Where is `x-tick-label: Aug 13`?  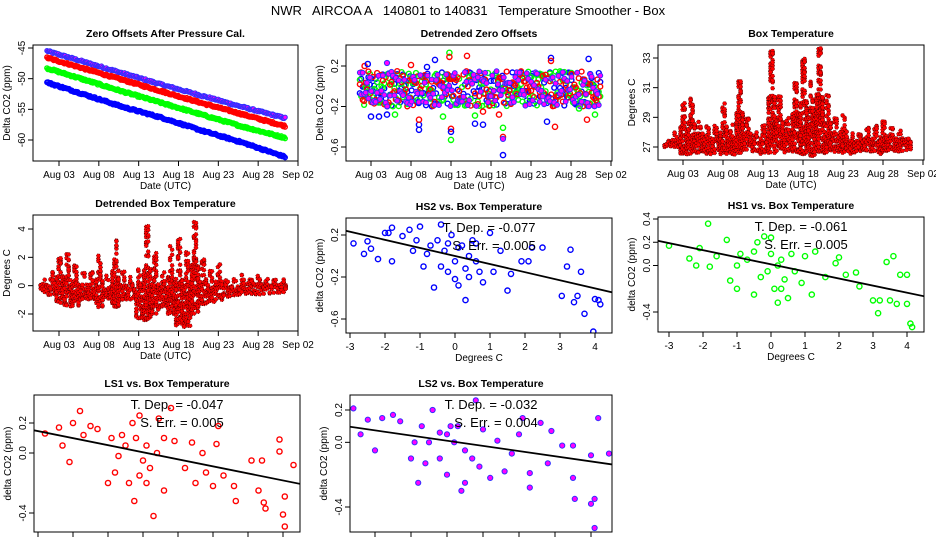
x-tick-label: Aug 13 is located at coordinates (139, 175).